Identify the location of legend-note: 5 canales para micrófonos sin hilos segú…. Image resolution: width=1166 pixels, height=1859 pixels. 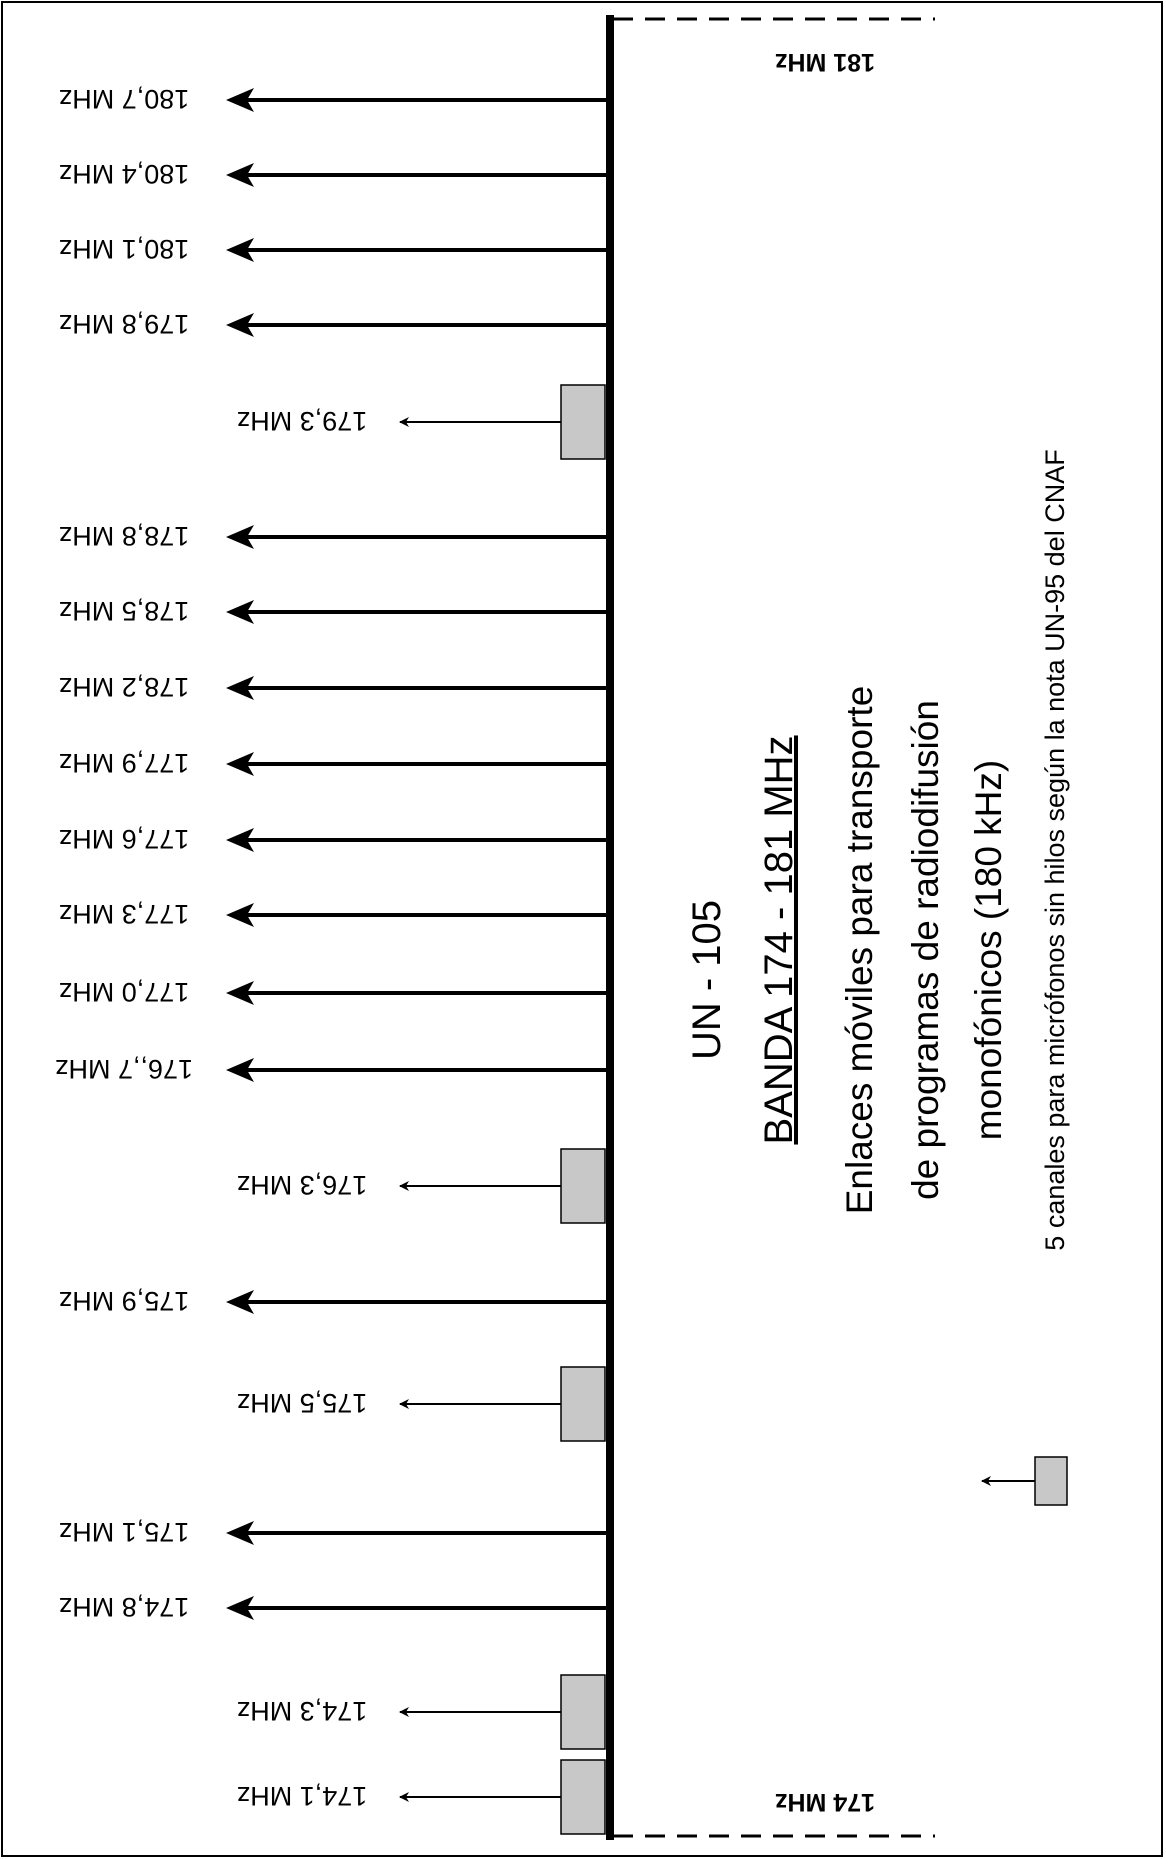
(1055, 849).